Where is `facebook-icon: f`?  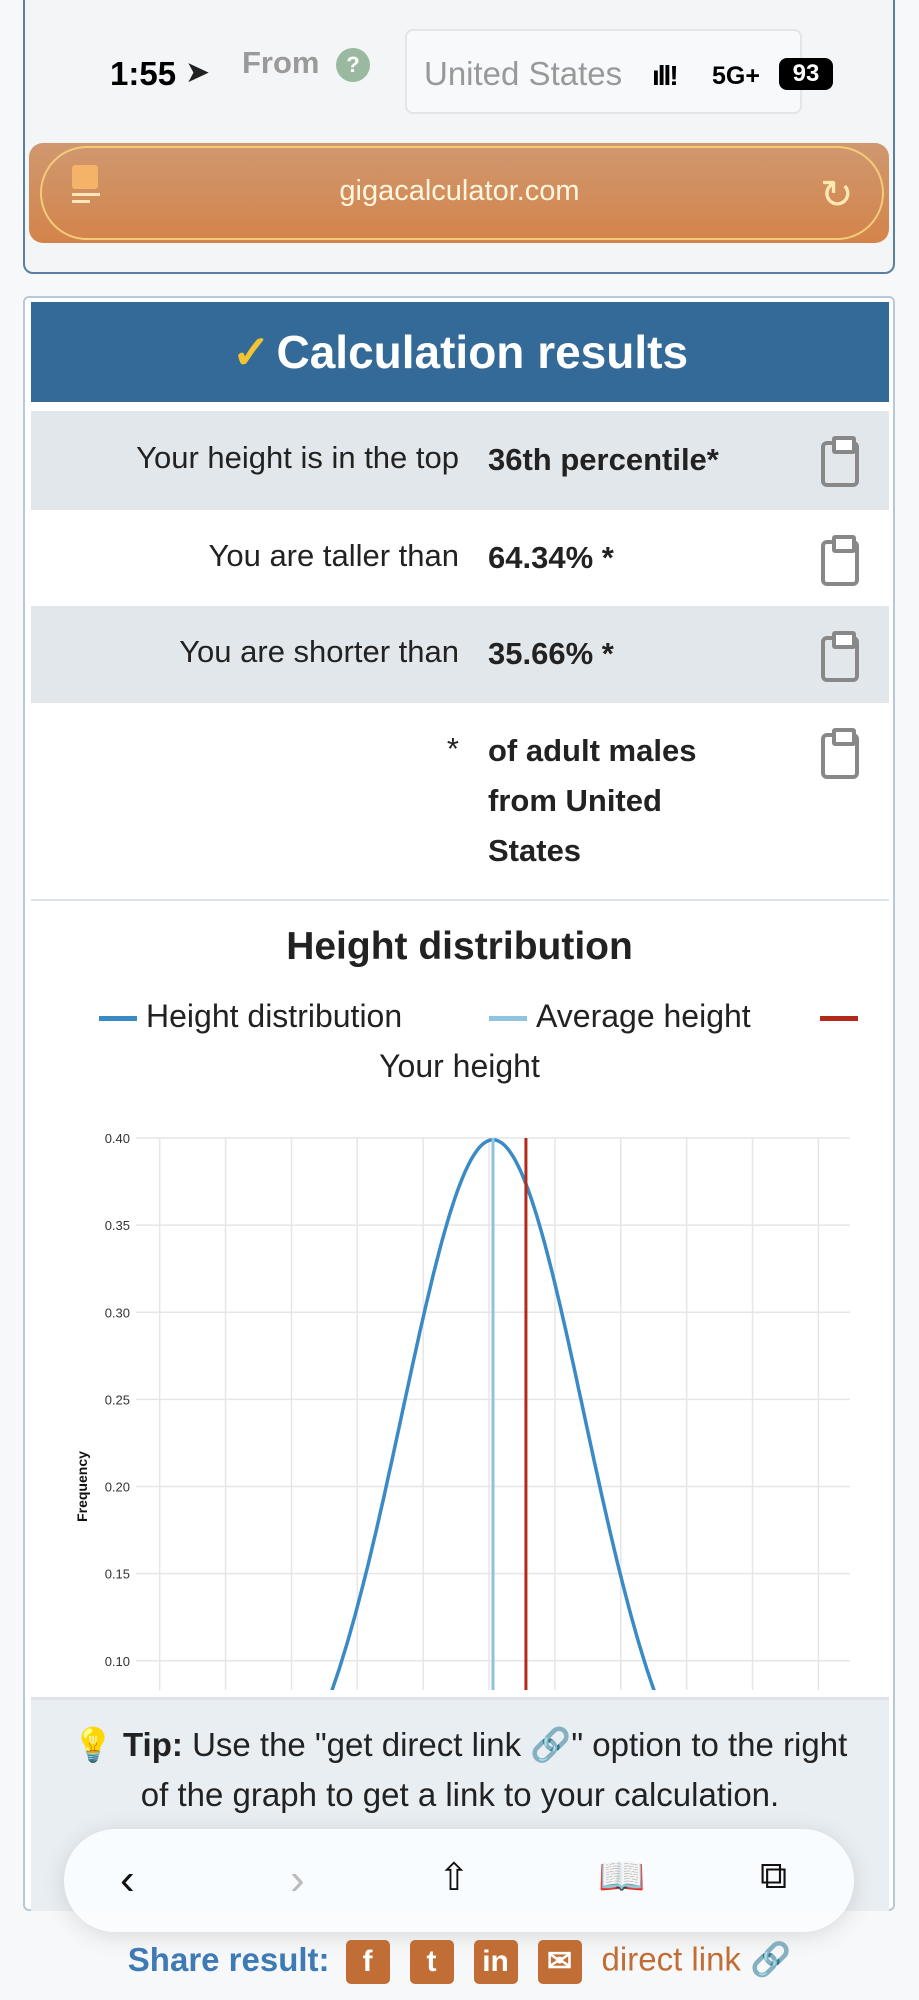 facebook-icon: f is located at coordinates (367, 1962).